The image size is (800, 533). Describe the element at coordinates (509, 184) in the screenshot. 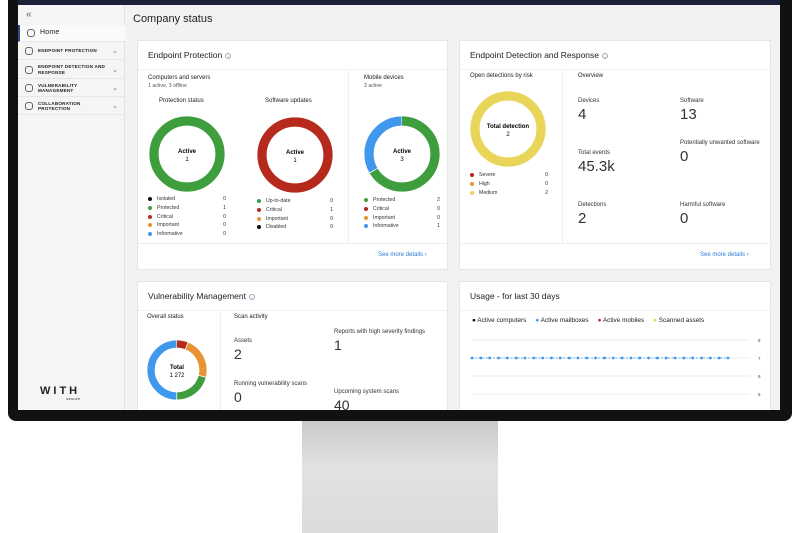

I see `legend-item: High 0` at that location.